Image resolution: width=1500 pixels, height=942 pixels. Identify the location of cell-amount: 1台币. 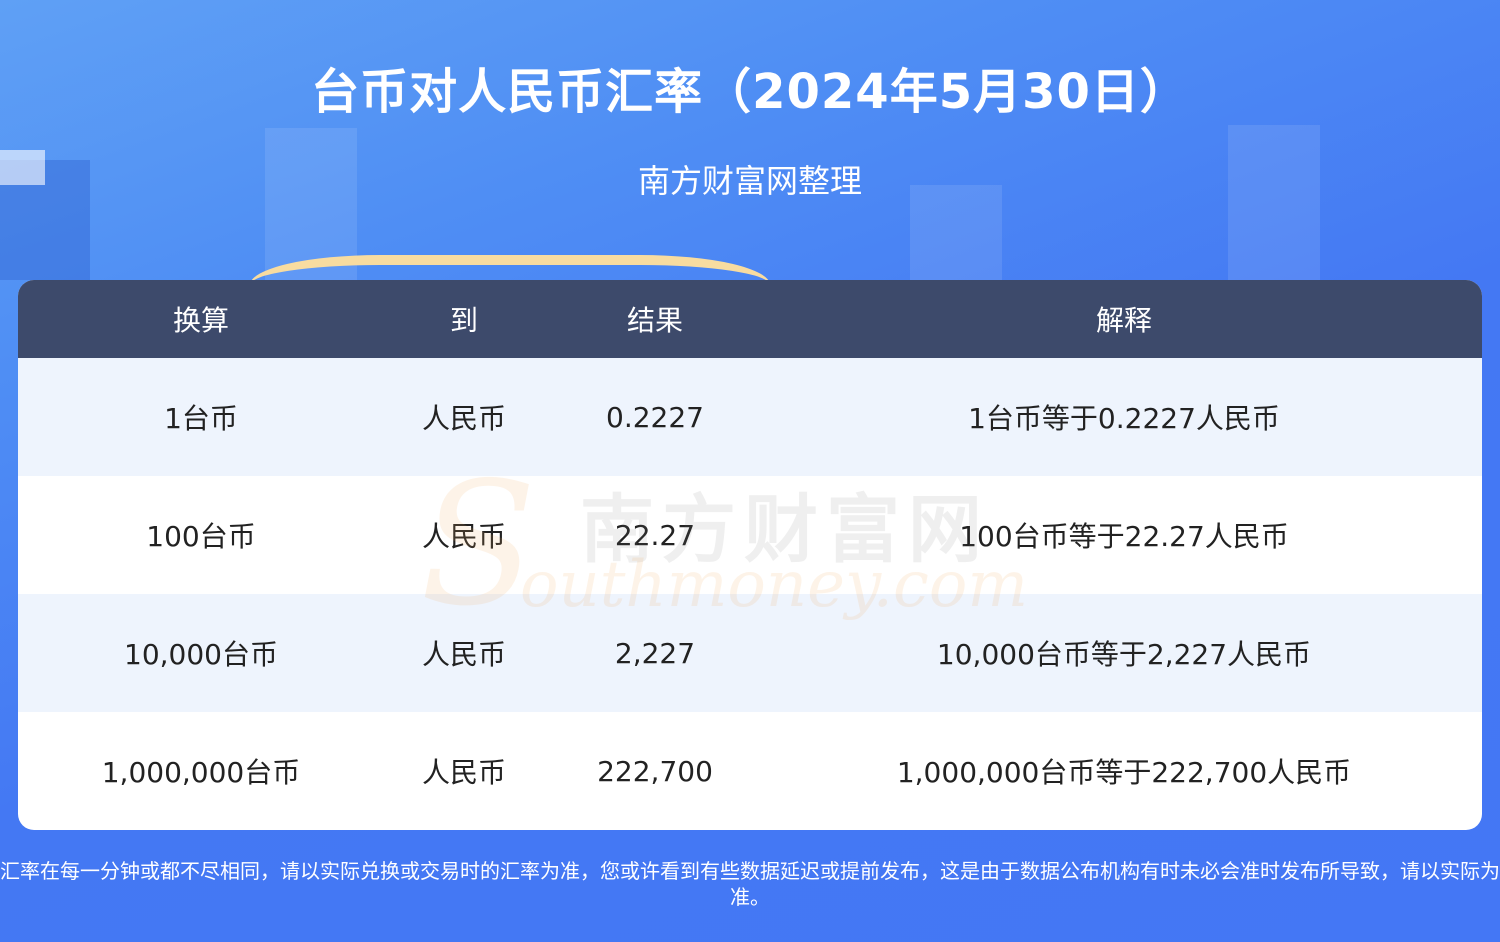
(201, 418).